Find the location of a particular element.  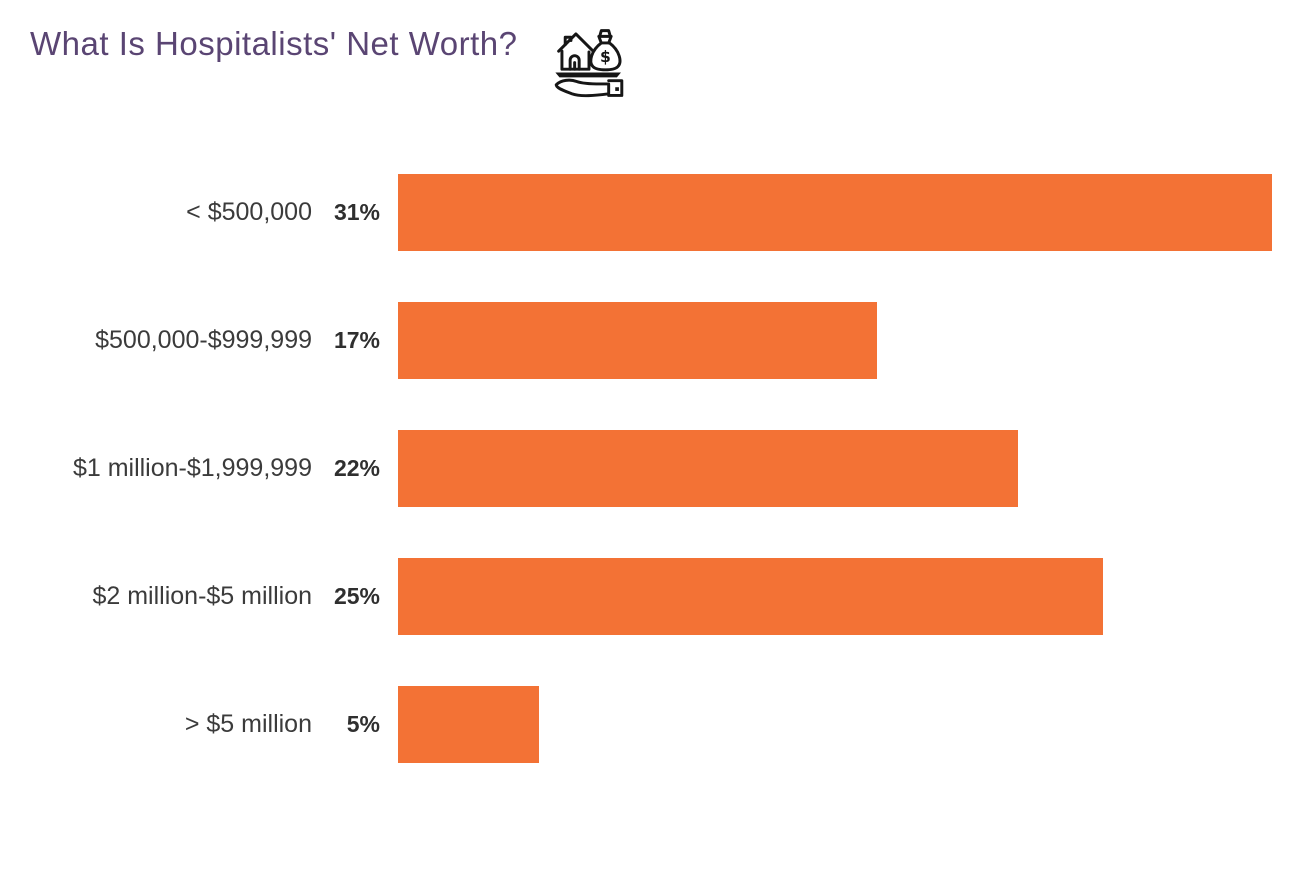

chart-row: $2 million-$5 million 25% is located at coordinates (645, 596).